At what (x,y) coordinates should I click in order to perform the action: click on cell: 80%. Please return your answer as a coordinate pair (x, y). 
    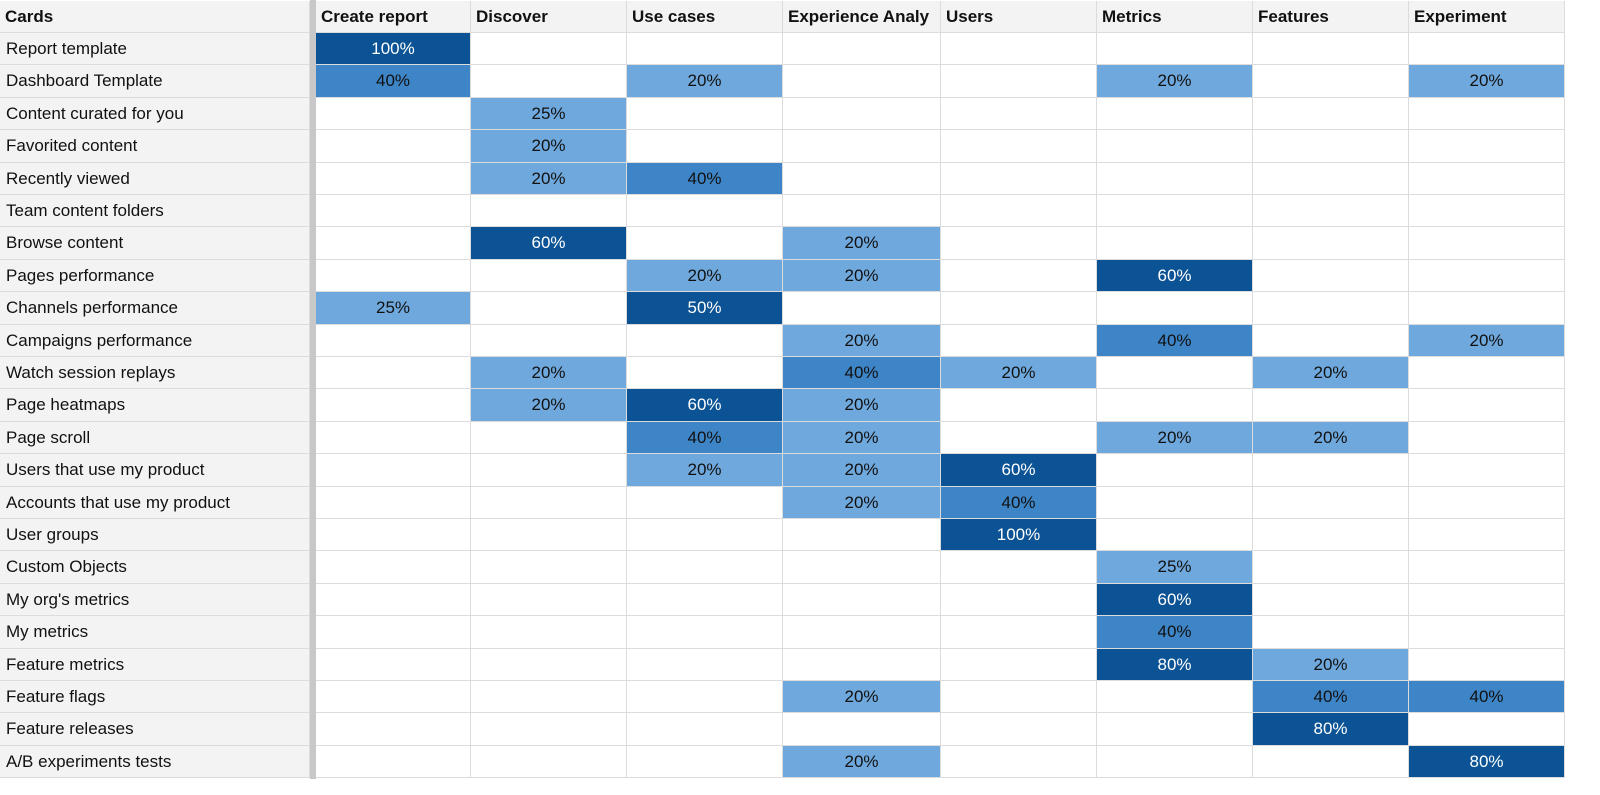
    Looking at the image, I should click on (1487, 762).